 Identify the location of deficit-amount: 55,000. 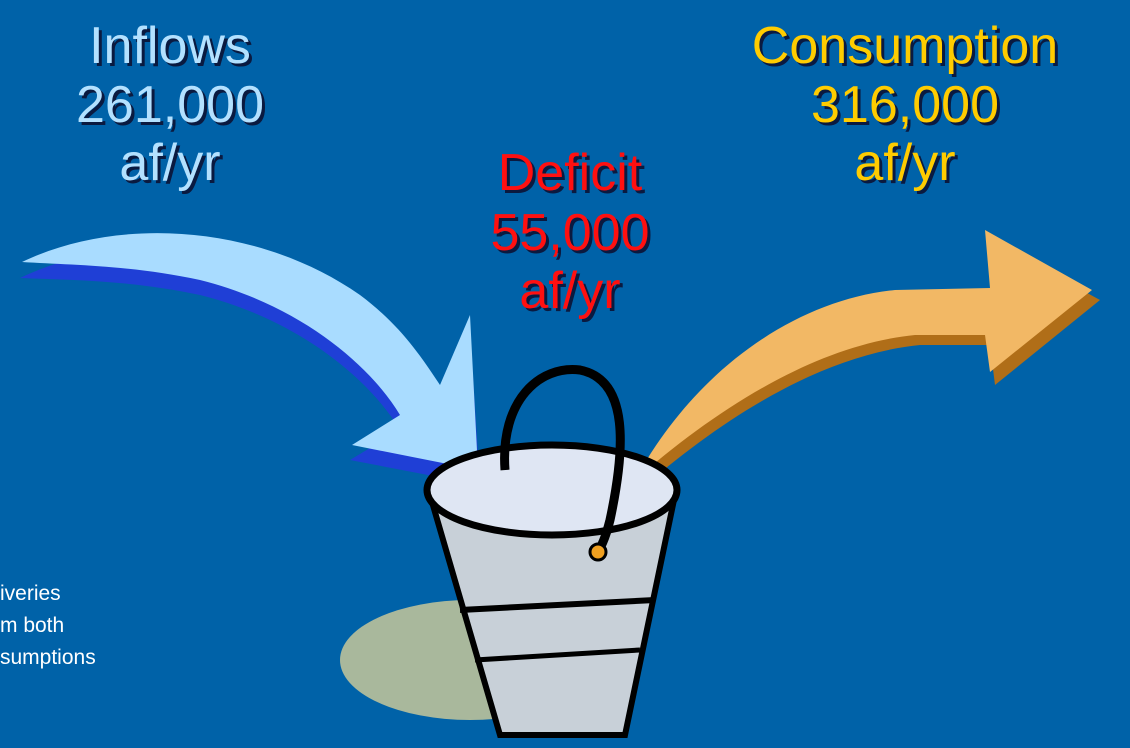
(569, 233).